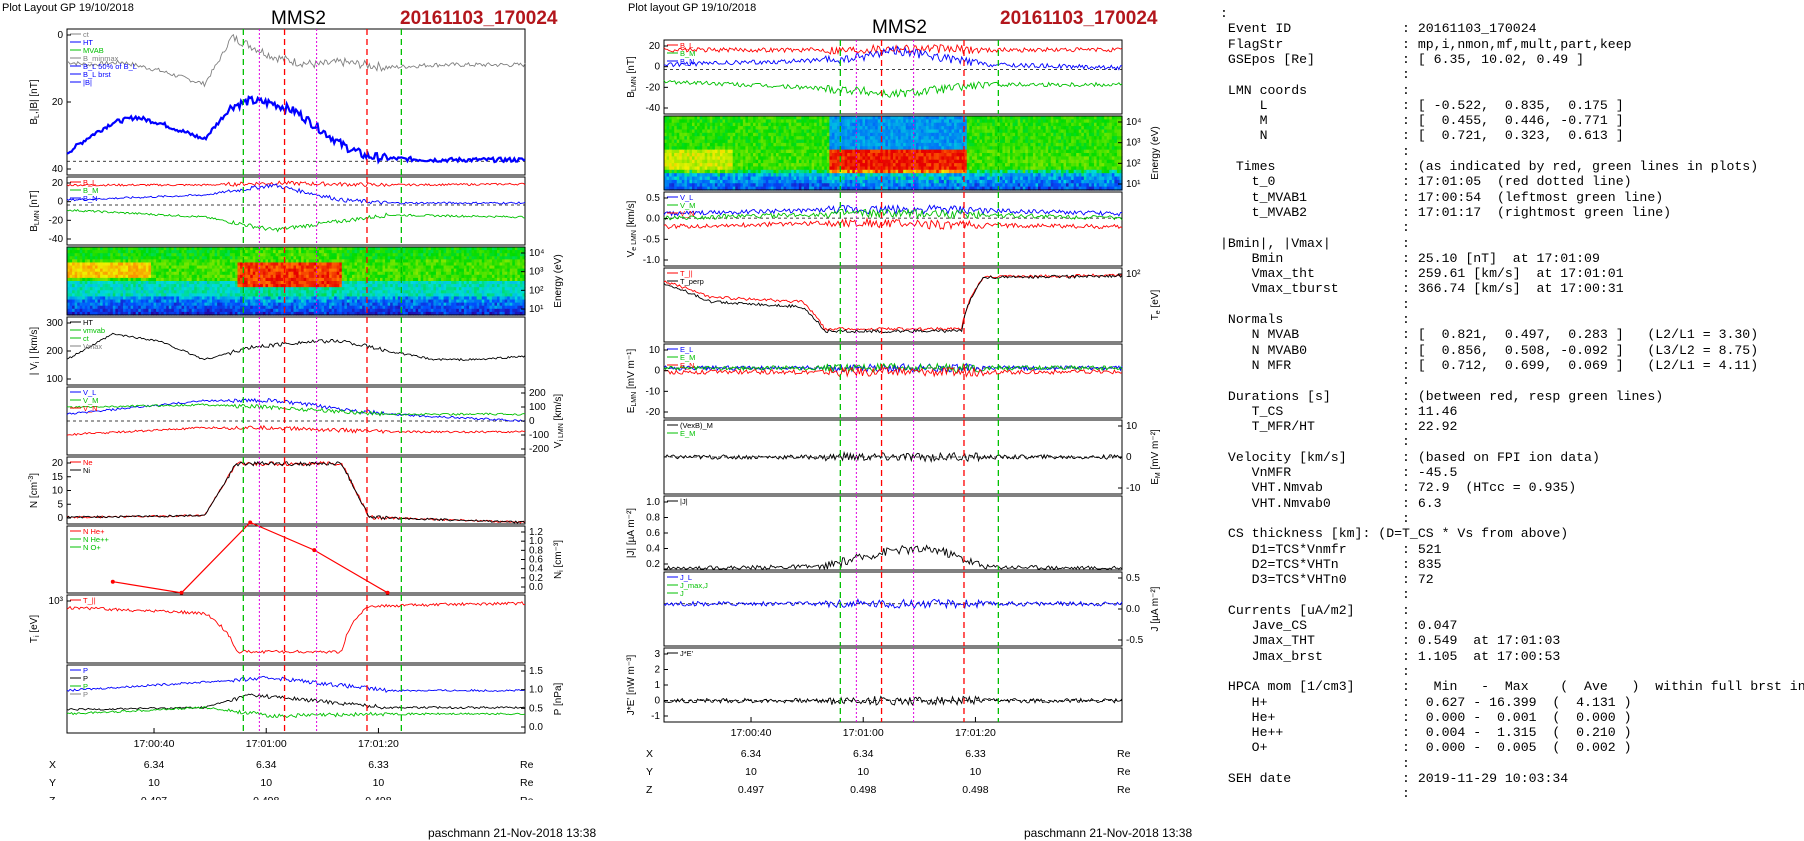 Image resolution: width=1804 pixels, height=841 pixels. What do you see at coordinates (893, 557) in the screenshot?
I see `series-line-|J|` at bounding box center [893, 557].